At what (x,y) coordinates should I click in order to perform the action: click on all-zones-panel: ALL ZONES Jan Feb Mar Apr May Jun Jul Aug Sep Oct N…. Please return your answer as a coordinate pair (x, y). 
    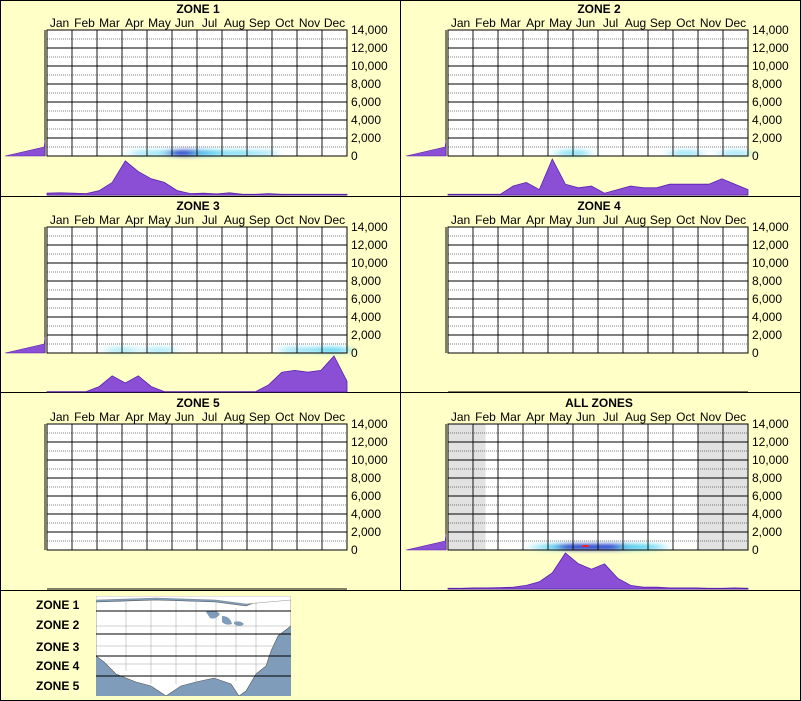
    Looking at the image, I should click on (597, 493).